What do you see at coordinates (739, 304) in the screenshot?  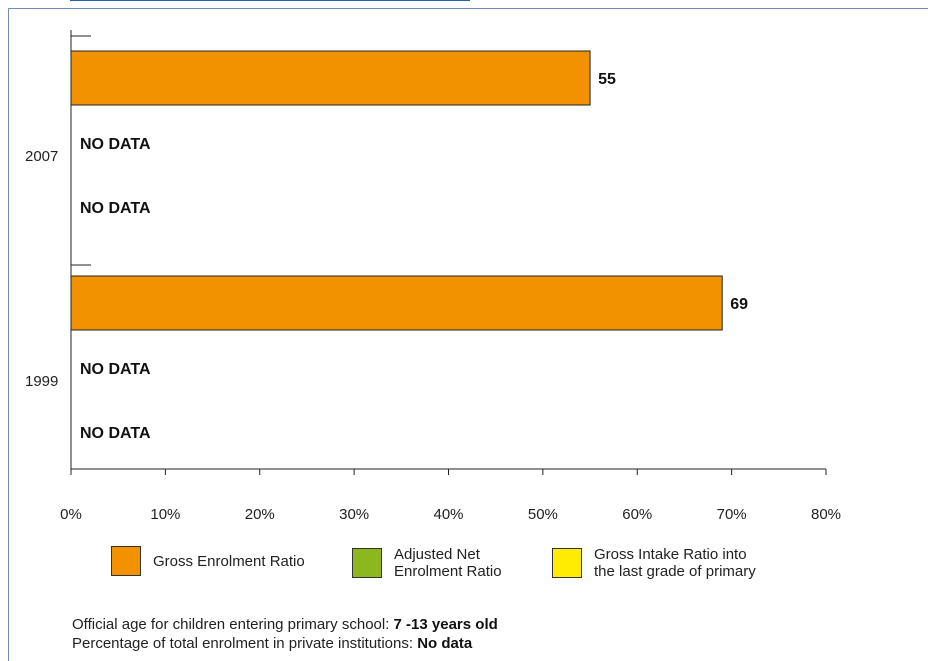 I see `data-label-1999-0: 69` at bounding box center [739, 304].